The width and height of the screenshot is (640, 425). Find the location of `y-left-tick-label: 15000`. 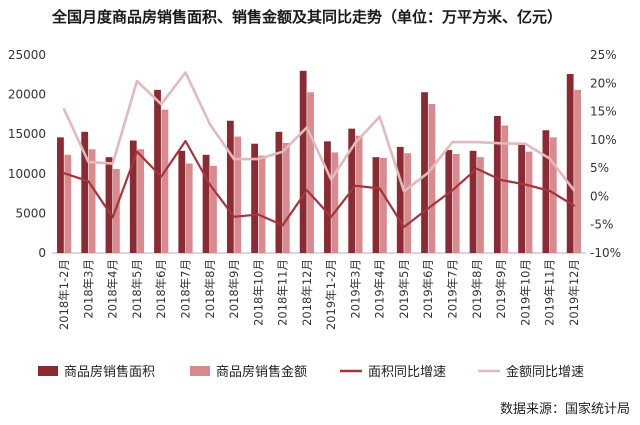

y-left-tick-label: 15000 is located at coordinates (27, 134).